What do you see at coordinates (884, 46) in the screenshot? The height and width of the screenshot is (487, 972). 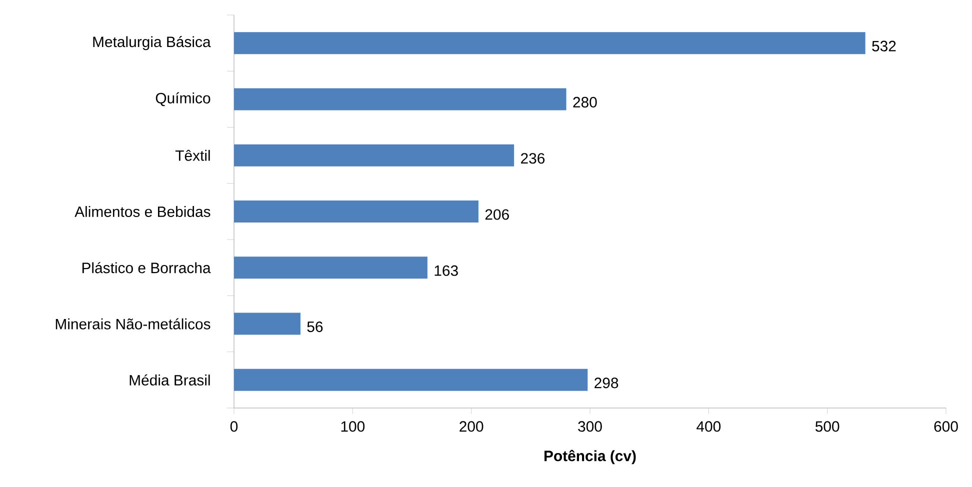 I see `data-label: 532` at bounding box center [884, 46].